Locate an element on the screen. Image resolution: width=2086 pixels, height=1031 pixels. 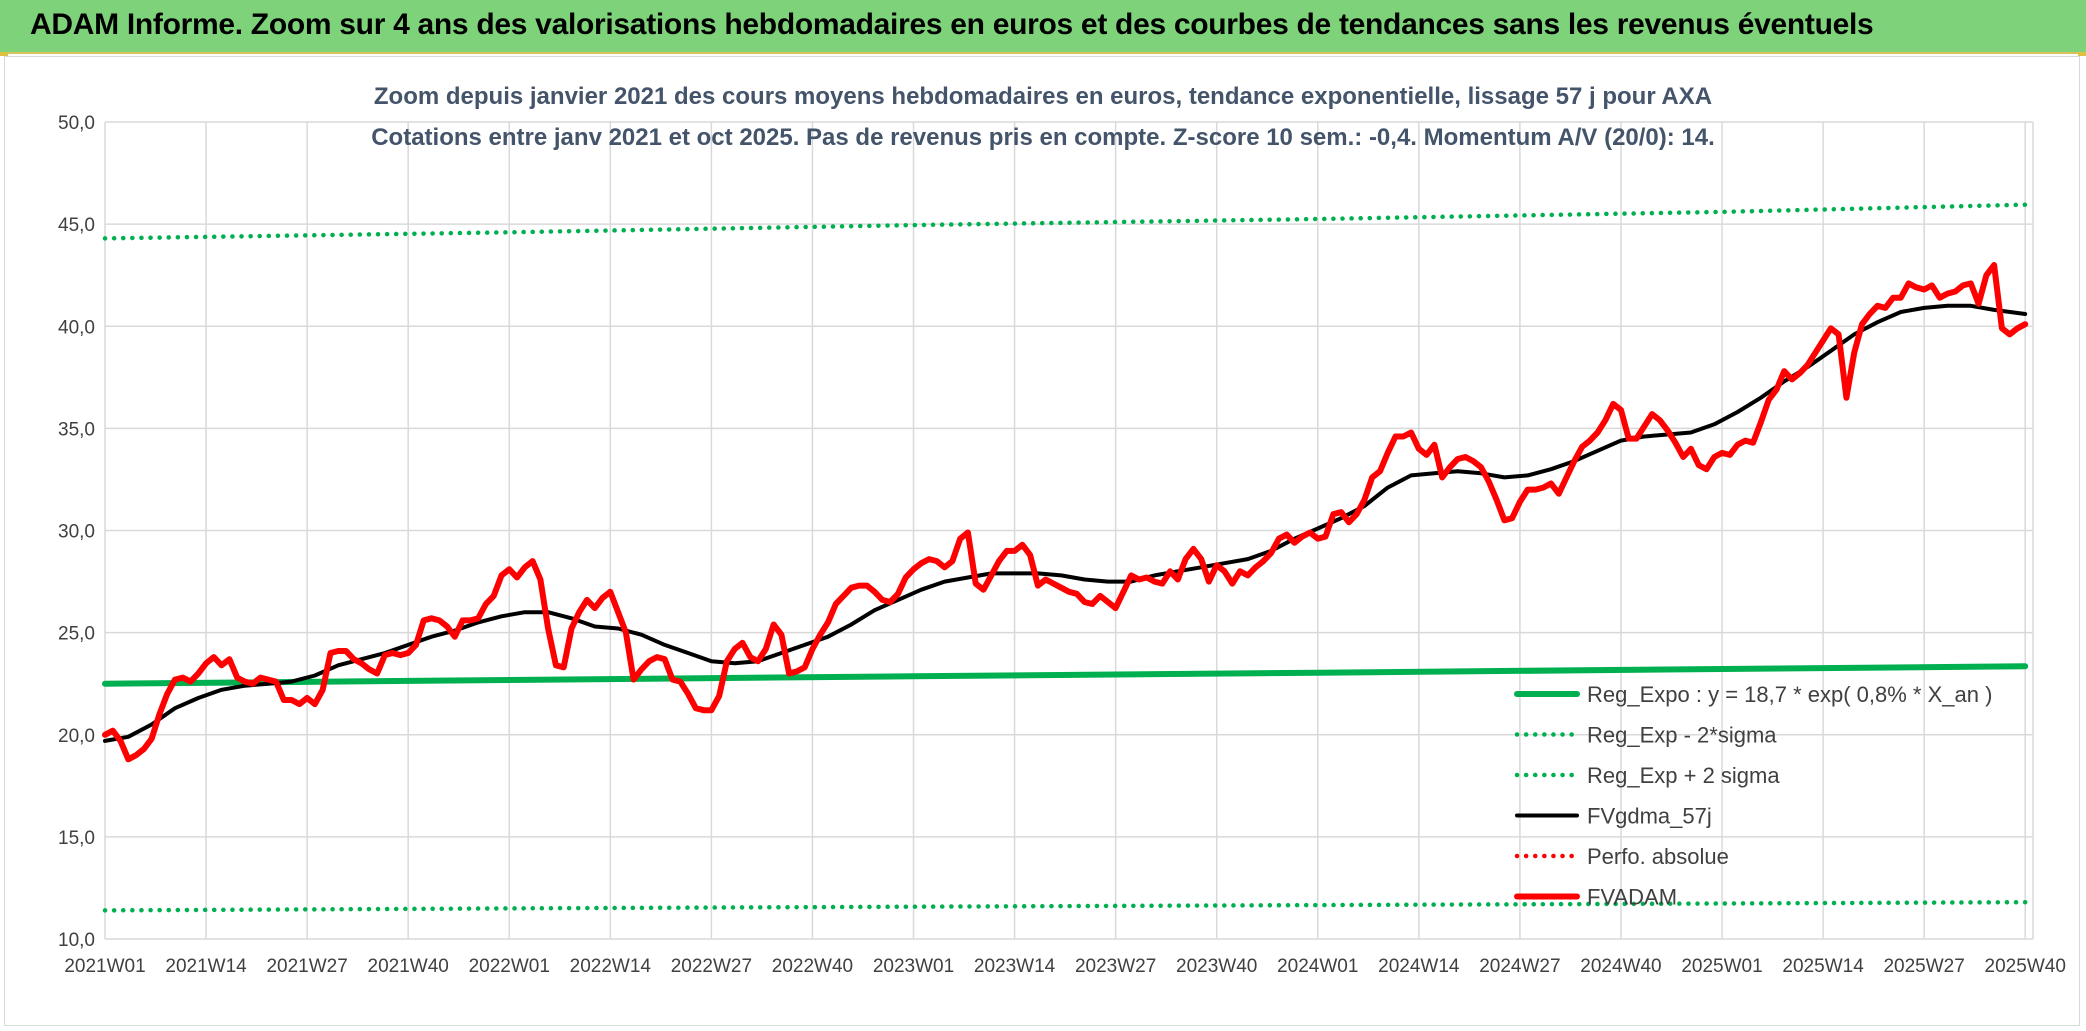
x-tick-label: 2024W01 is located at coordinates (1317, 966).